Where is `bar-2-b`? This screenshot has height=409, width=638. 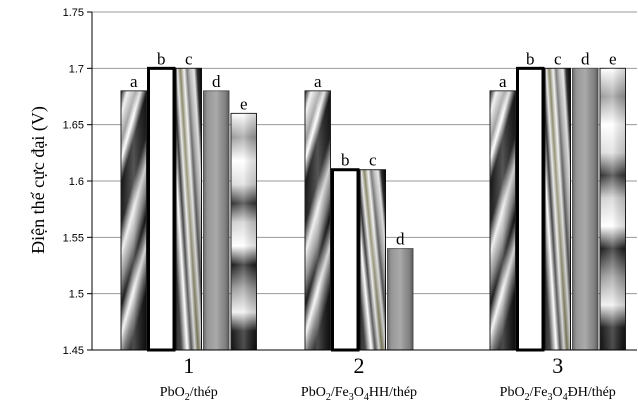 bar-2-b is located at coordinates (345, 260).